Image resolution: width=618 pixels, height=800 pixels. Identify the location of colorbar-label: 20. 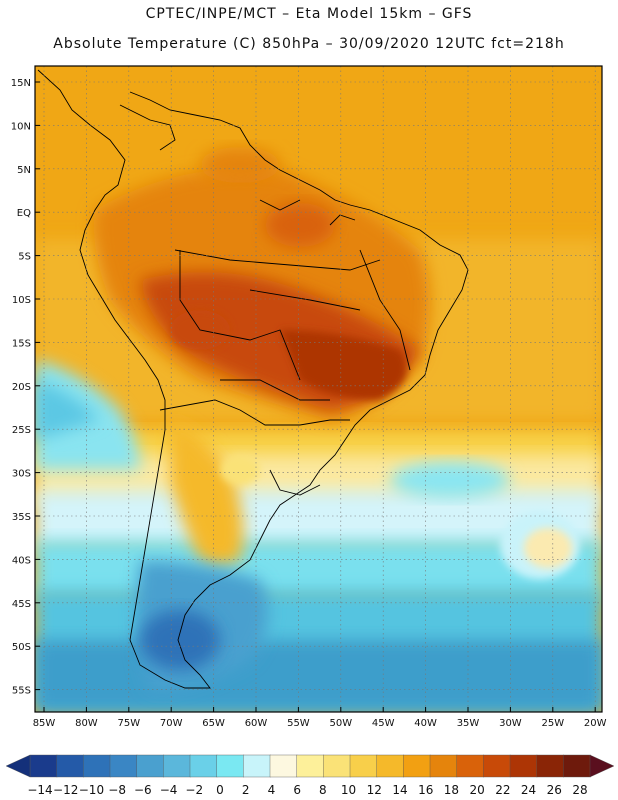
(477, 790).